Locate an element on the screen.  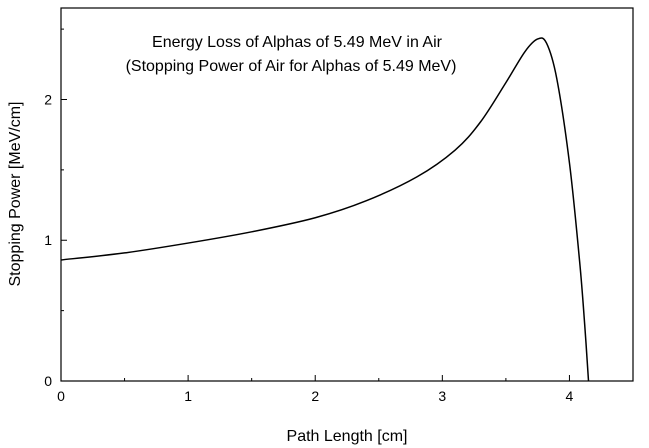
y-tick-label: 1 is located at coordinates (48, 240).